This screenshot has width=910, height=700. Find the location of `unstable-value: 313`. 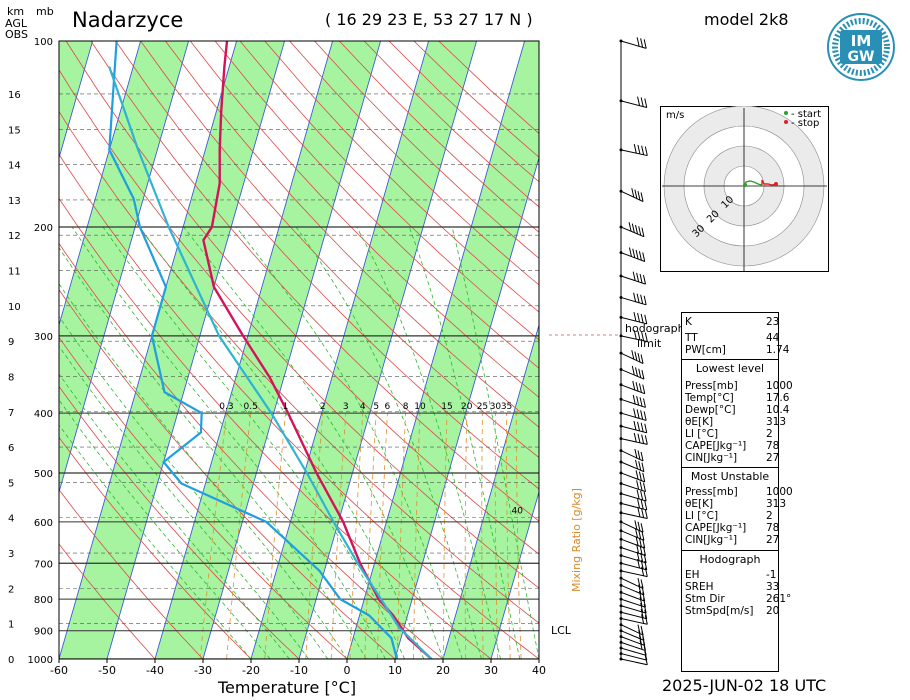

unstable-value: 313 is located at coordinates (776, 504).